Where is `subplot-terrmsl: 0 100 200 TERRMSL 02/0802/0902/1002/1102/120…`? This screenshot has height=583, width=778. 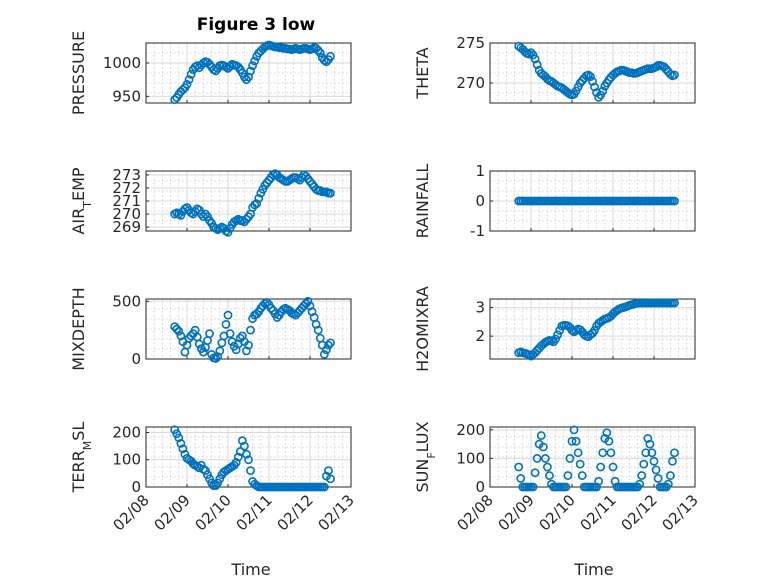
subplot-terrmsl: 0 100 200 TERRMSL 02/0802/0902/1002/1102/120… is located at coordinates (213, 478).